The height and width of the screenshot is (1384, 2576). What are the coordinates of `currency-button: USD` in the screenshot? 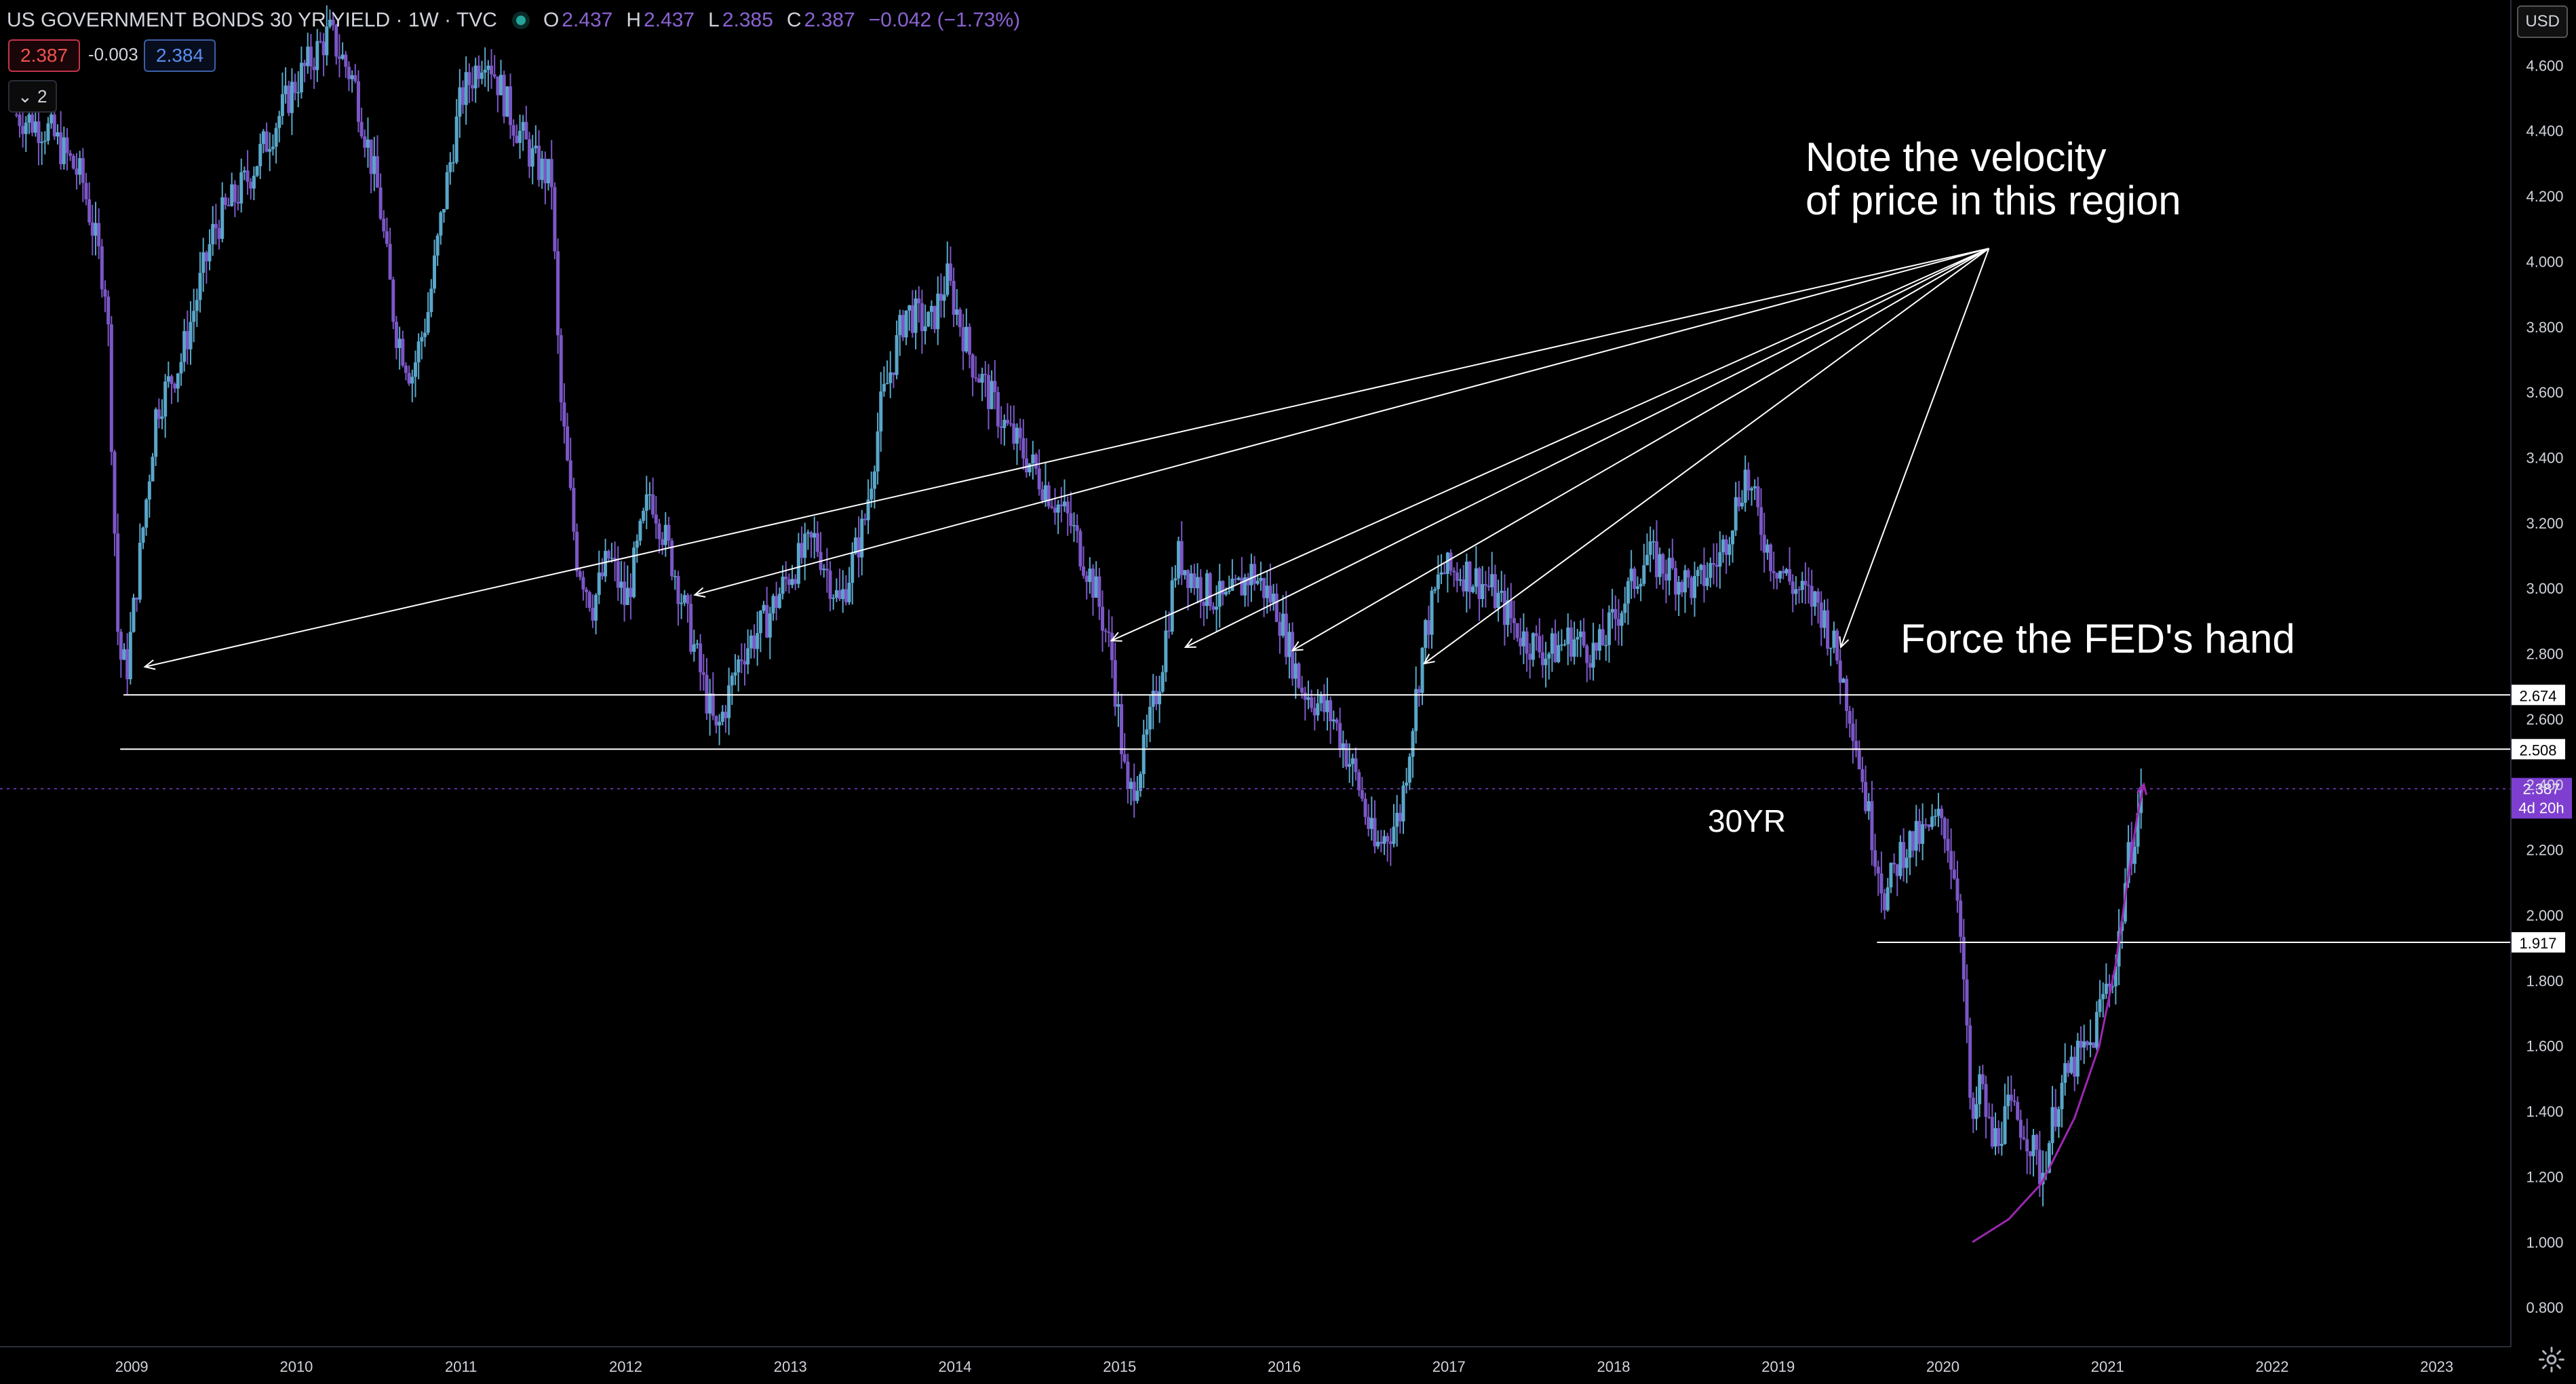 It's located at (2542, 22).